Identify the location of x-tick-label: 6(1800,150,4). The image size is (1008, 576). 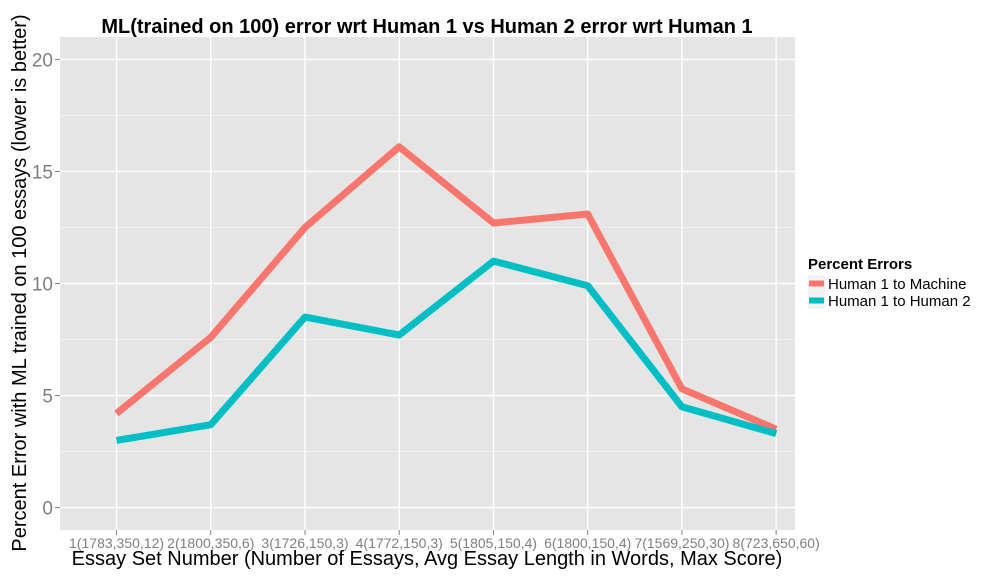
(587, 543).